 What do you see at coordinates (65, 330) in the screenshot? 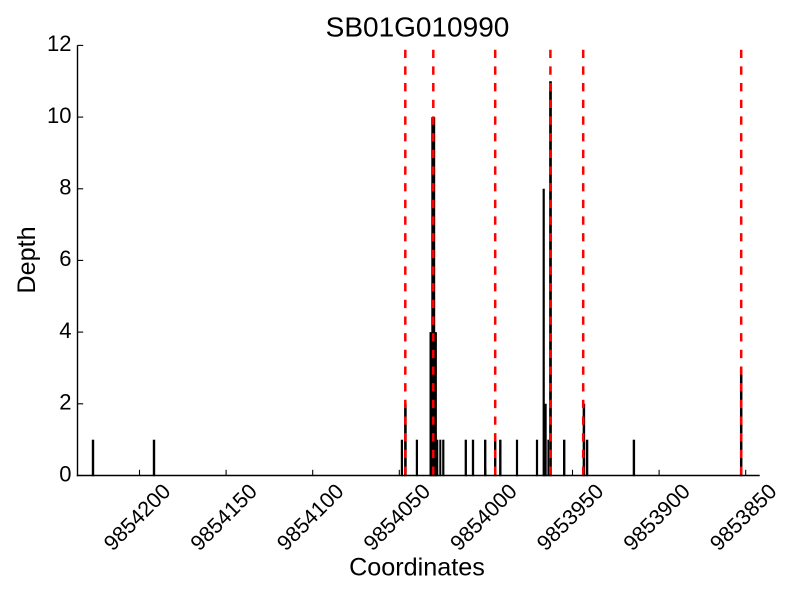
I see `svg-text: 4` at bounding box center [65, 330].